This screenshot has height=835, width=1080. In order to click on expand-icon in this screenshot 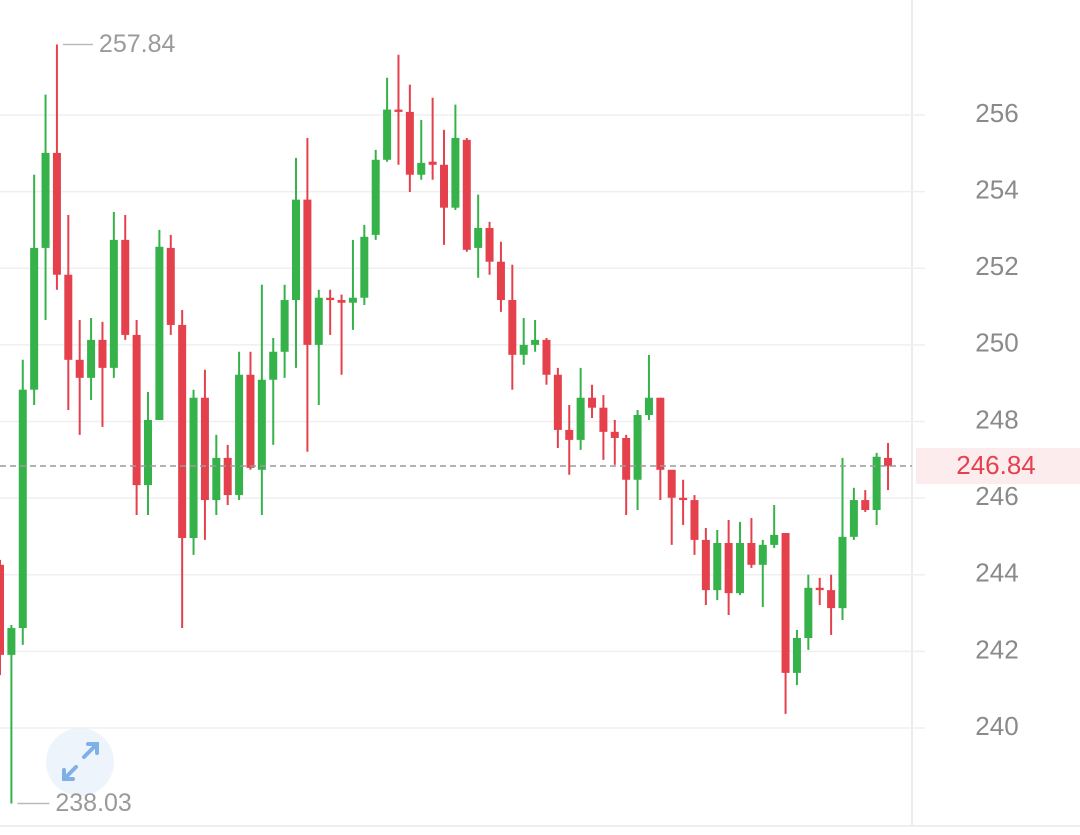, I will do `click(80, 761)`.